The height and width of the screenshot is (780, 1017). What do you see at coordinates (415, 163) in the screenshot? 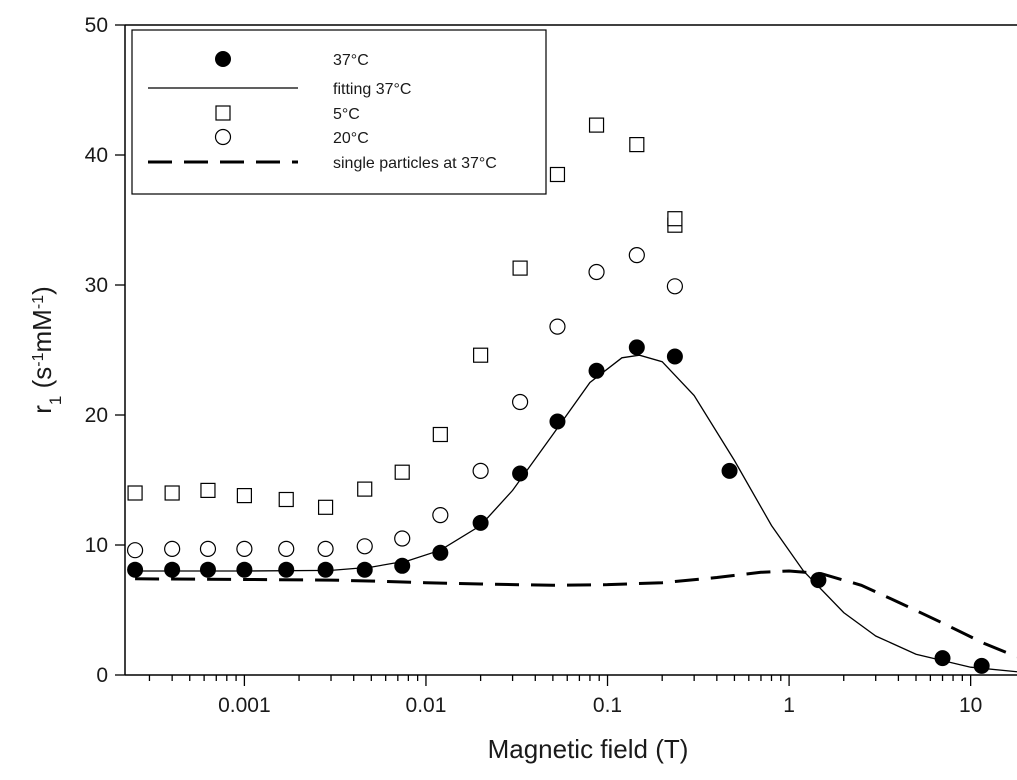
I see `legend-label-single-particles: single particles at 37°C` at bounding box center [415, 163].